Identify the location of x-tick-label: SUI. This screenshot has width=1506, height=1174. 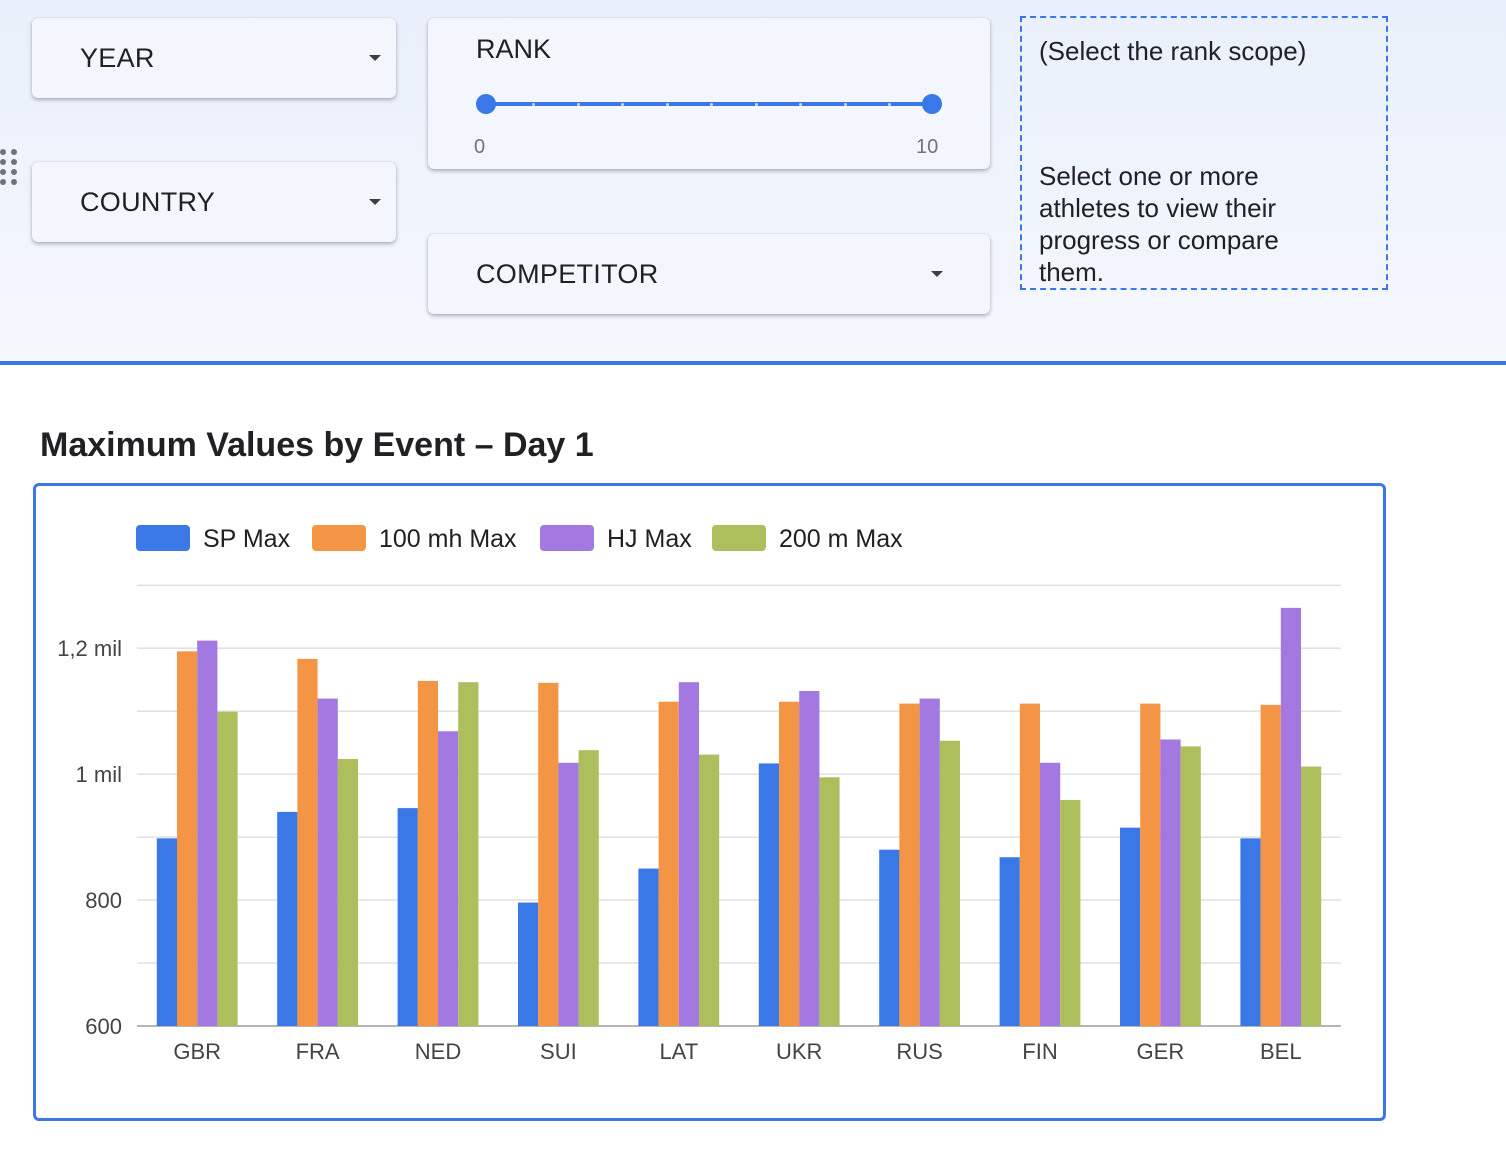
(558, 1051).